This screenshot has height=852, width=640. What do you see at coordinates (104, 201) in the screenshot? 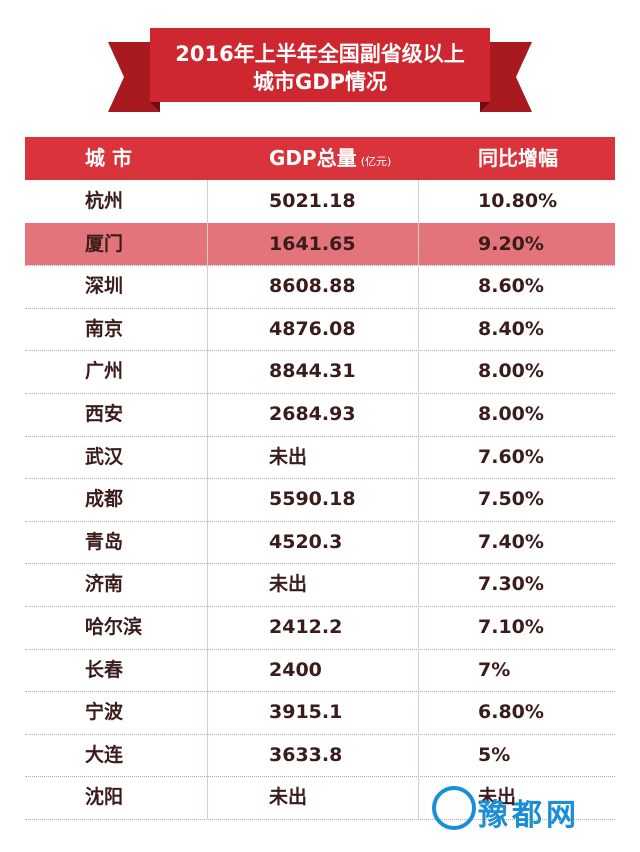
I see `table-cell: 杭州` at bounding box center [104, 201].